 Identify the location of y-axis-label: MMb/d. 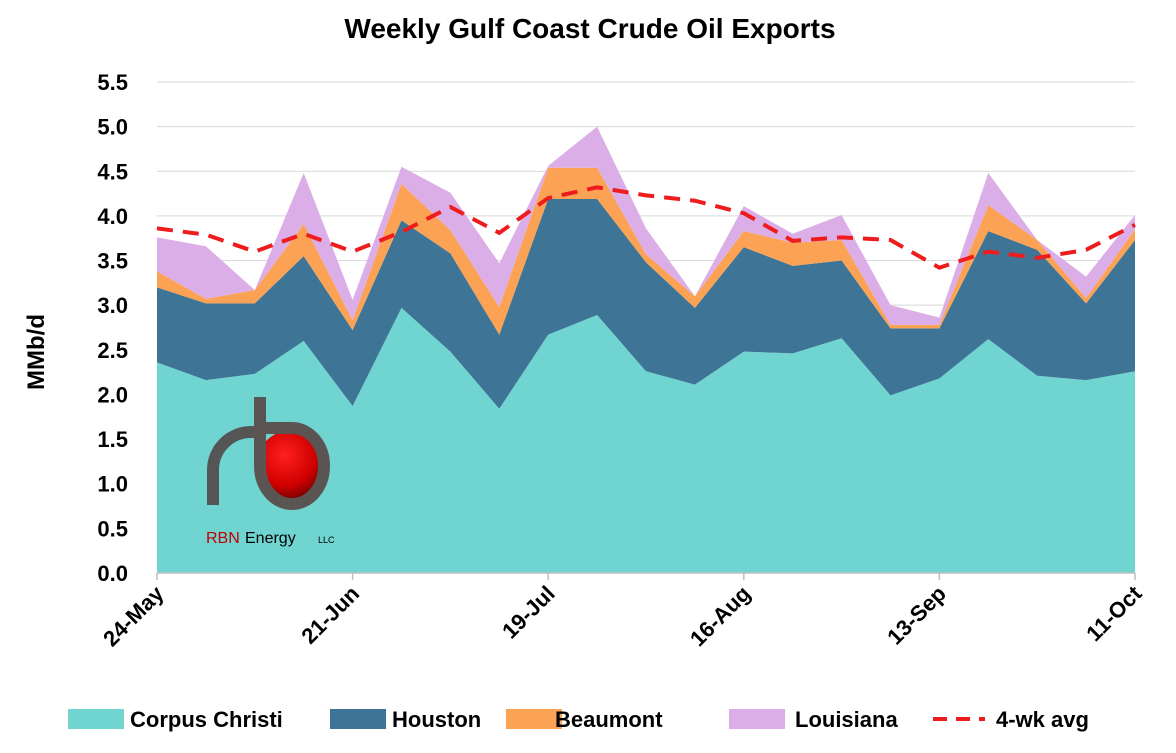
(36, 352).